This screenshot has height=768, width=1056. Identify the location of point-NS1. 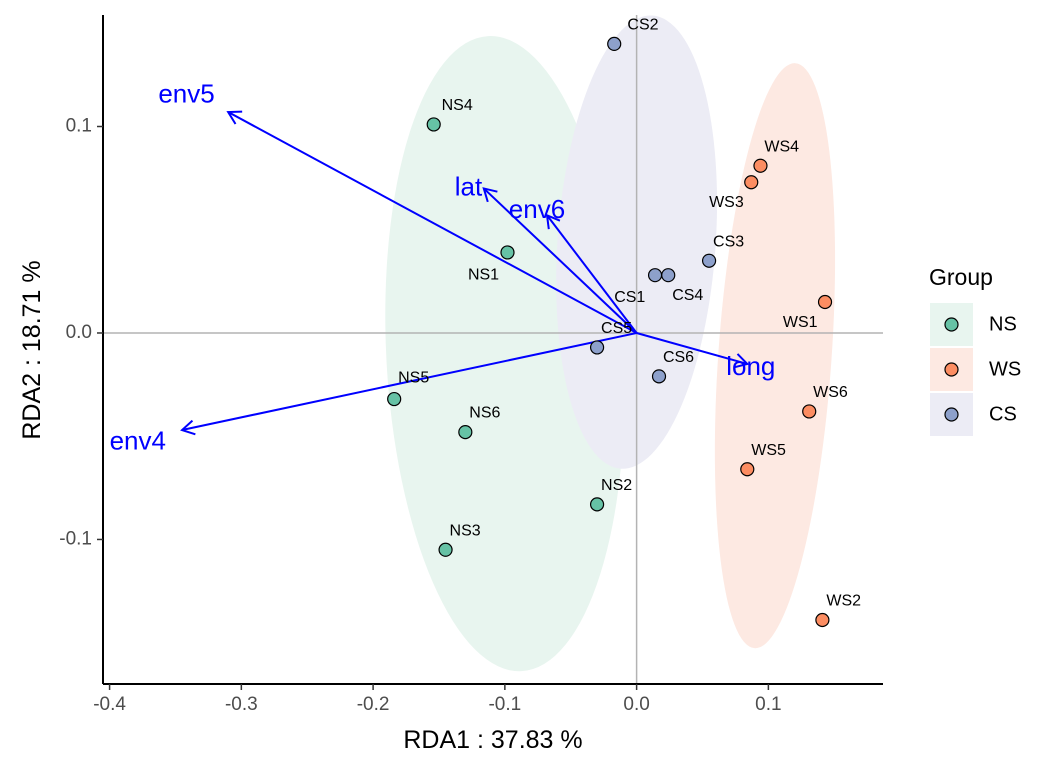
(507, 252).